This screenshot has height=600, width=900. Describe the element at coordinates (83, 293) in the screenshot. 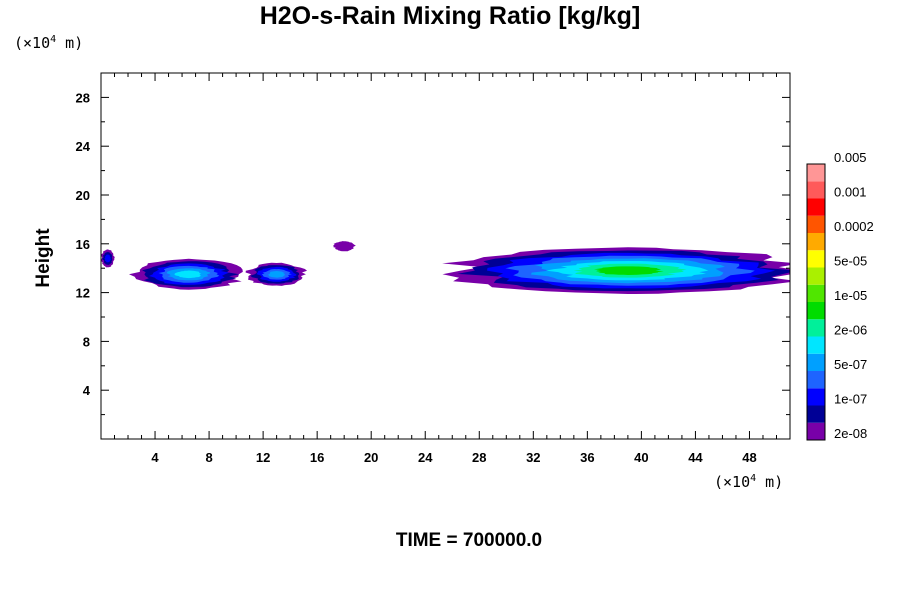

I see `y-tick-label: 12` at that location.